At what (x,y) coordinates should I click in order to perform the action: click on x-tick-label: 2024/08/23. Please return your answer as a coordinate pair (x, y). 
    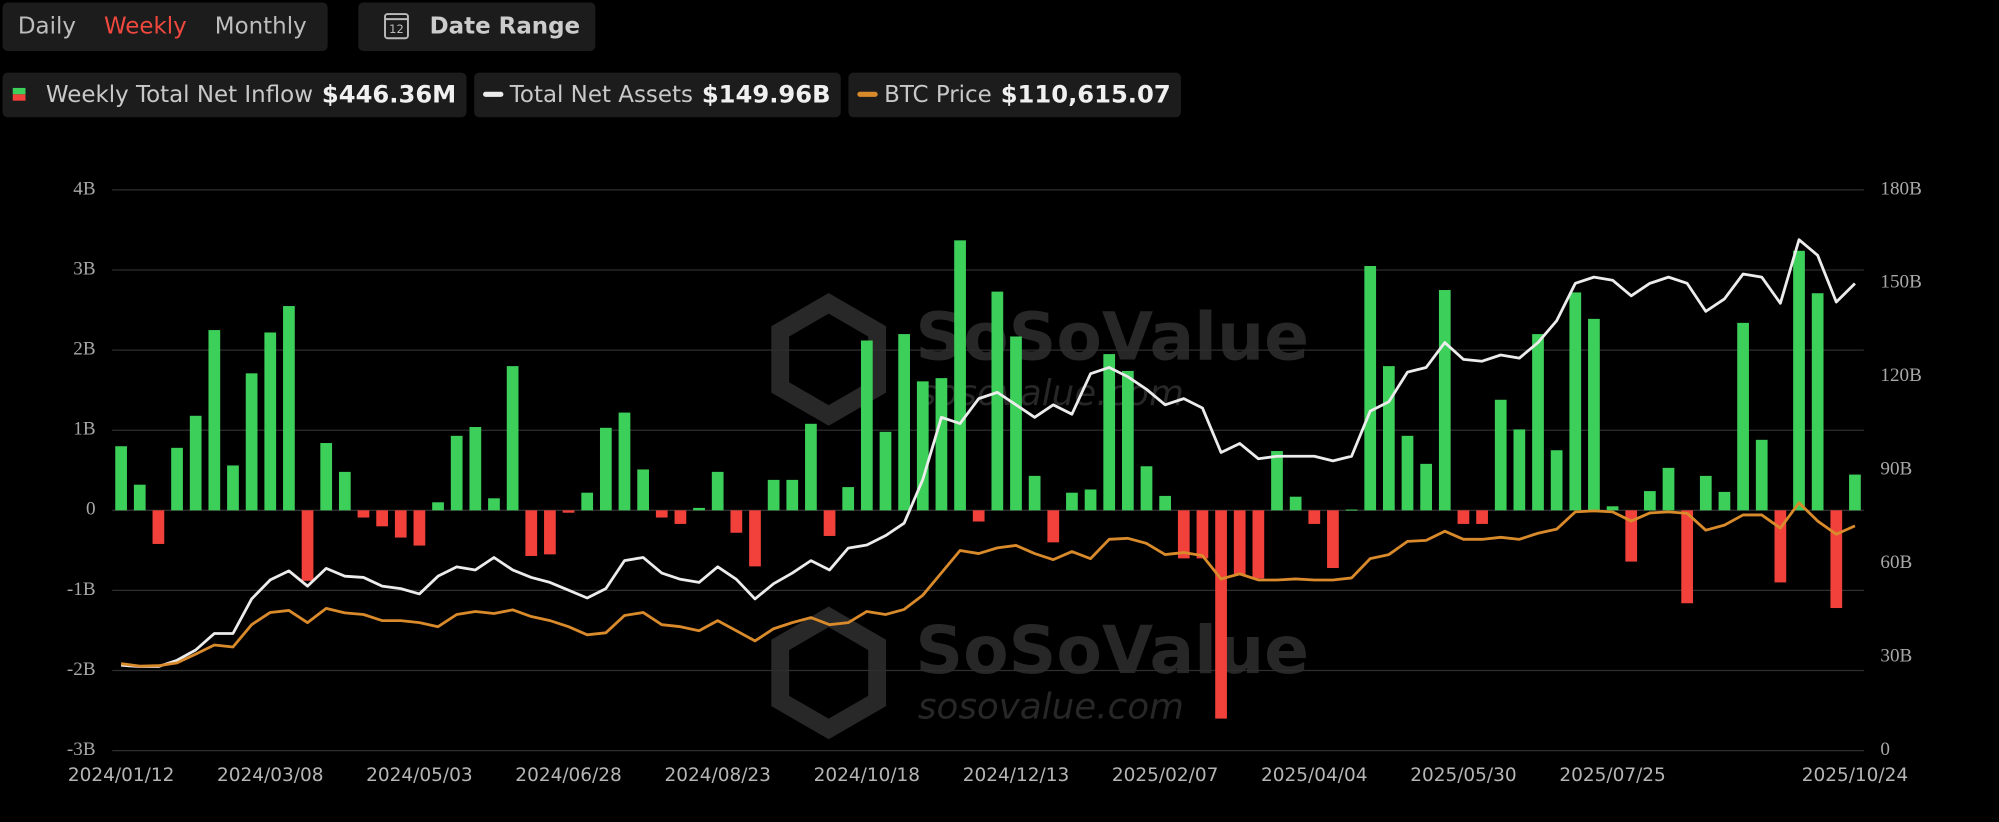
    Looking at the image, I should click on (717, 775).